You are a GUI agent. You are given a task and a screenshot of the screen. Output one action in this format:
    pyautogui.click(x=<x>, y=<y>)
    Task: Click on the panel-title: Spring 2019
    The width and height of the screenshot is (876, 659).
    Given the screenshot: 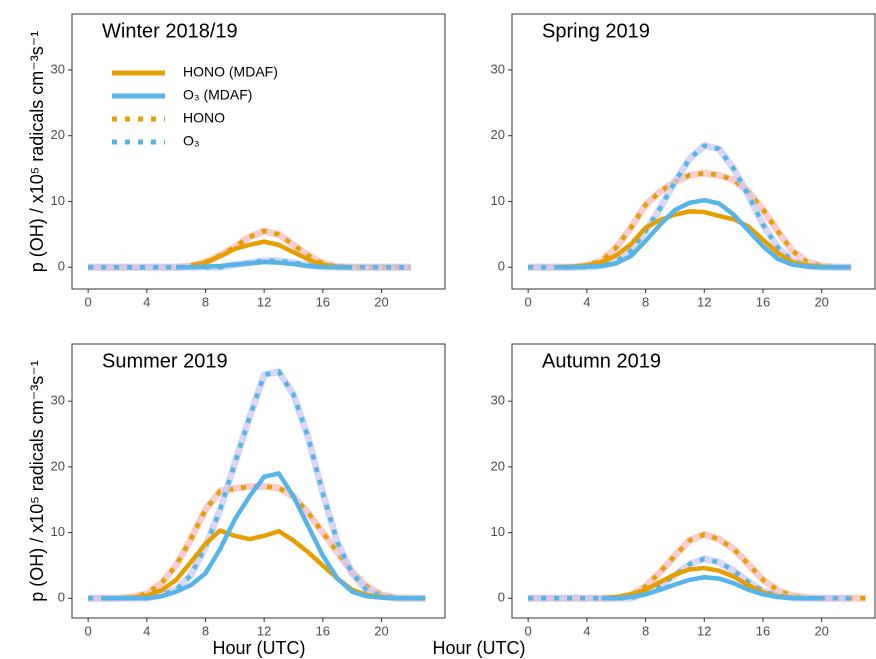 What is the action you would take?
    pyautogui.click(x=596, y=31)
    